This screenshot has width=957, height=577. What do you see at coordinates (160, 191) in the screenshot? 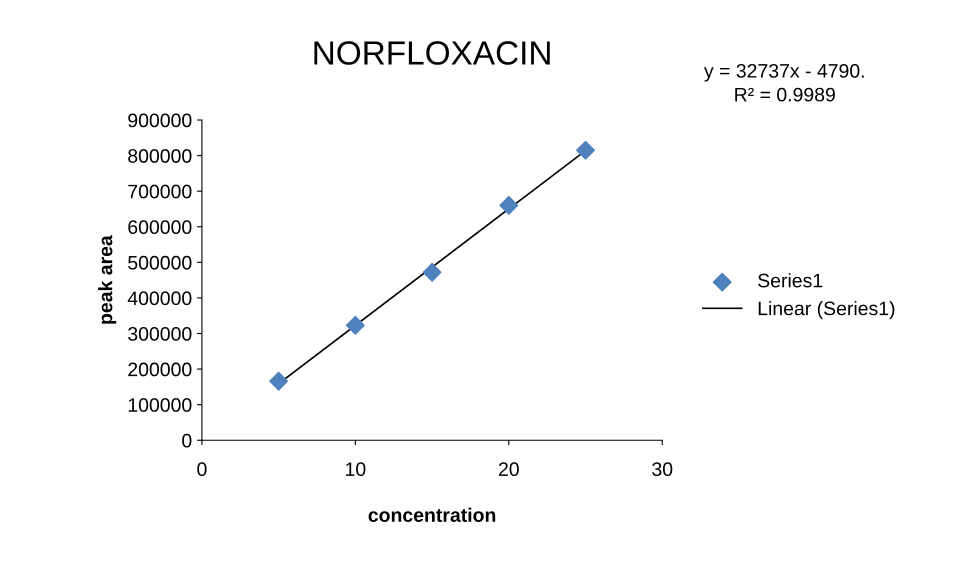
I see `y-tick-label: 700000` at bounding box center [160, 191].